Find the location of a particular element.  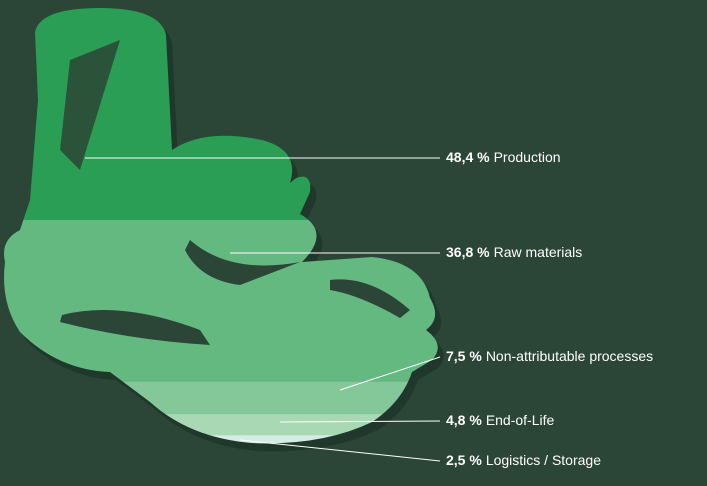

segment-label: 48,4 % Production is located at coordinates (503, 157).